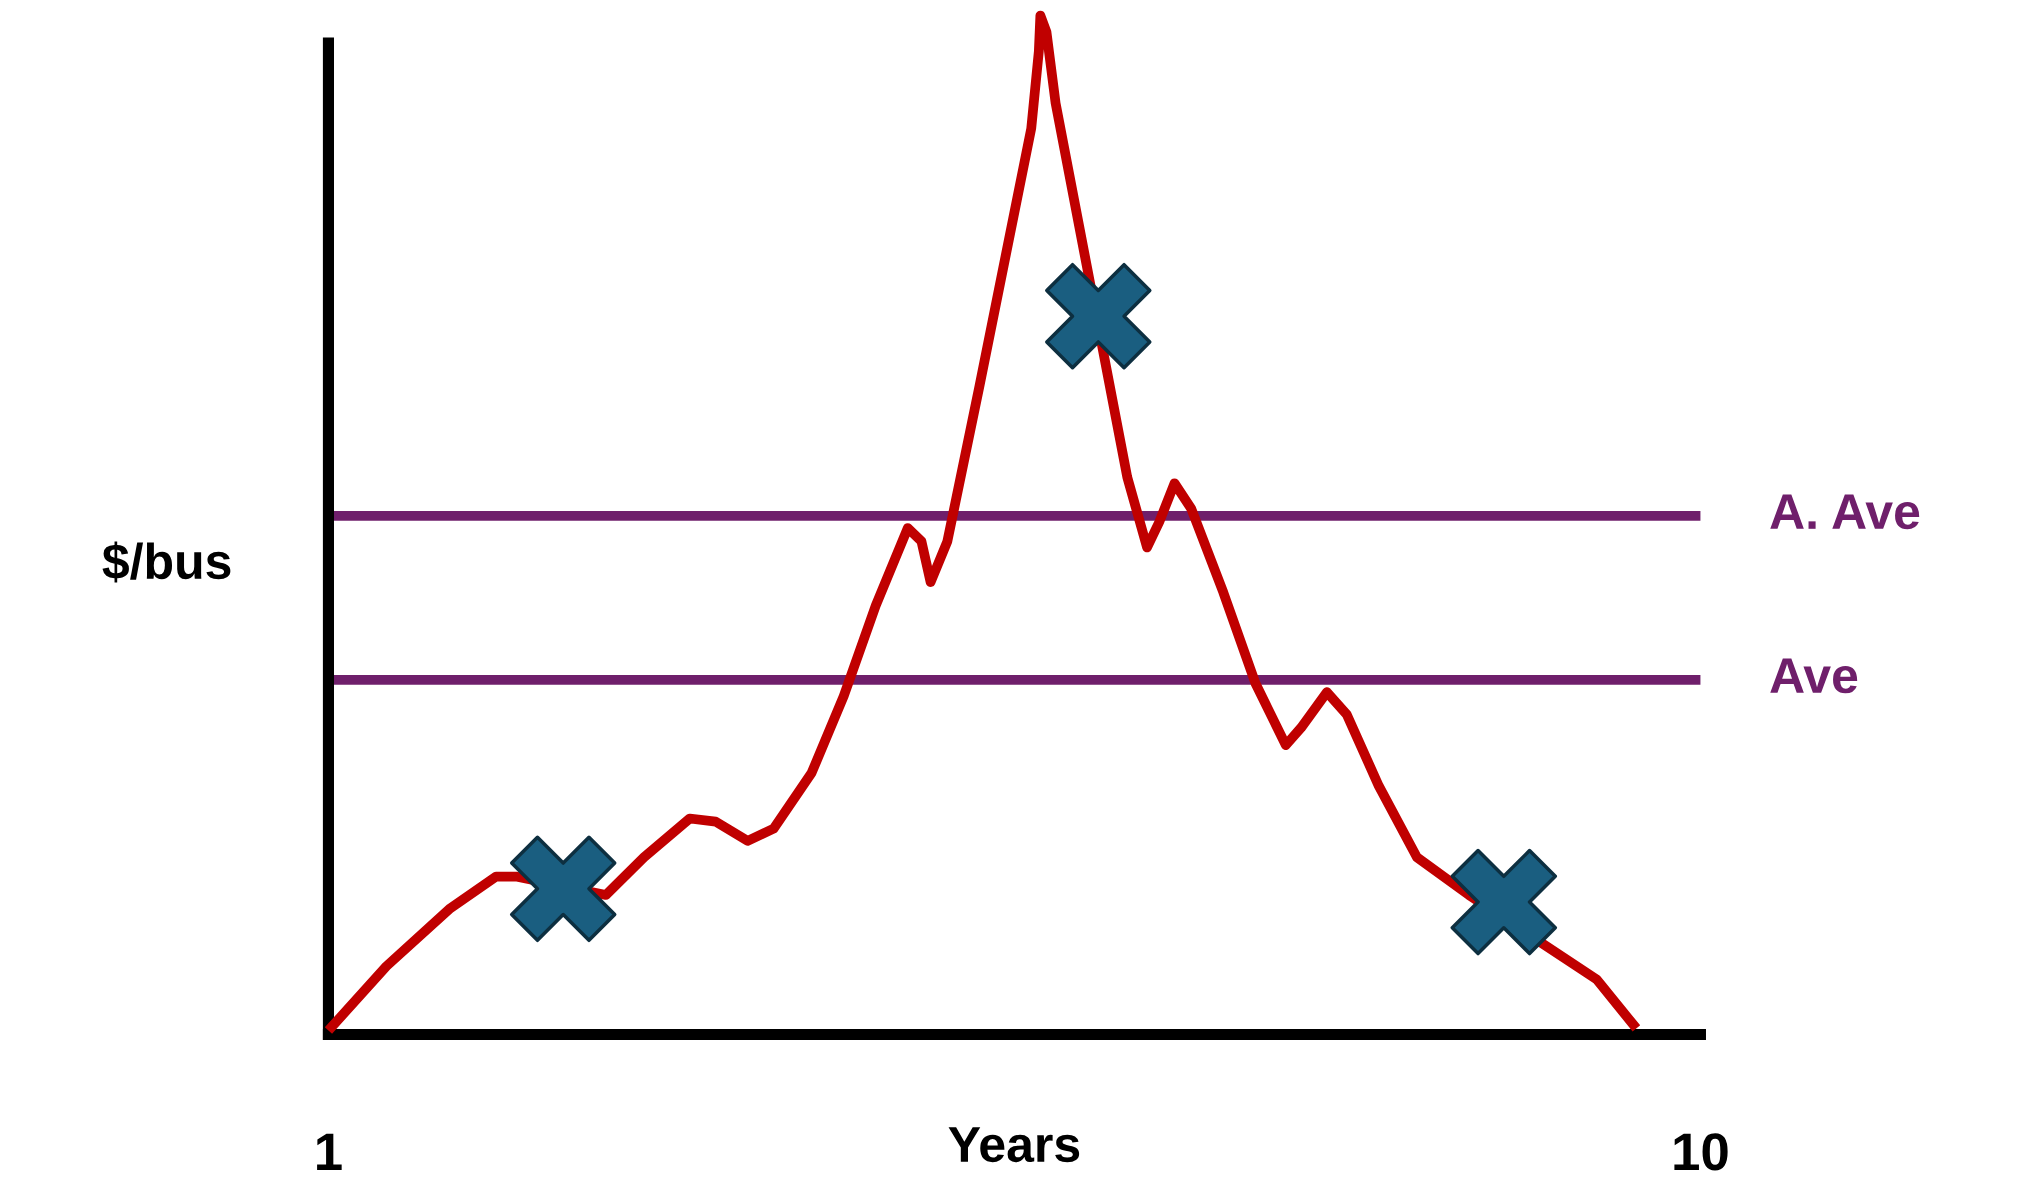  Describe the element at coordinates (1814, 676) in the screenshot. I see `ref-line-label: Ave` at that location.